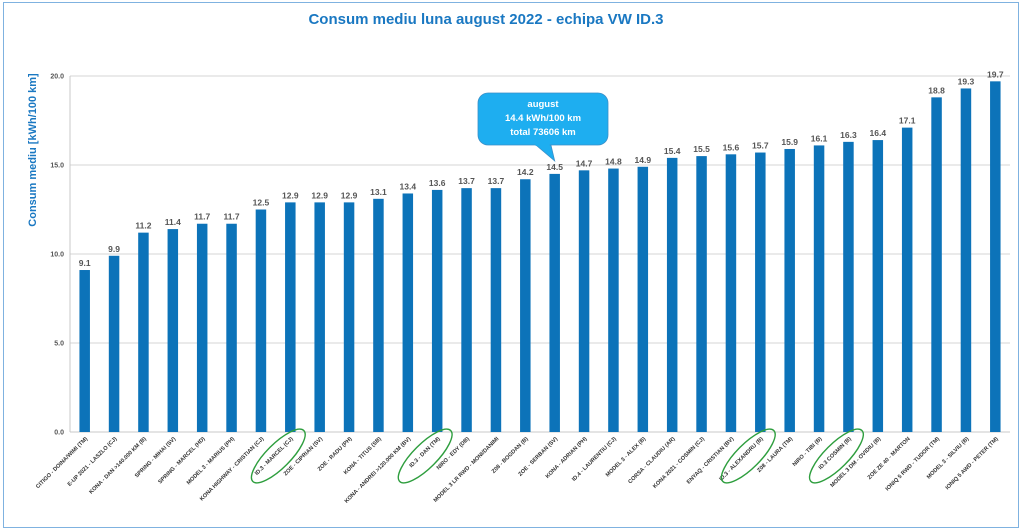 The image size is (1024, 532). I want to click on data-label: 17.1, so click(907, 121).